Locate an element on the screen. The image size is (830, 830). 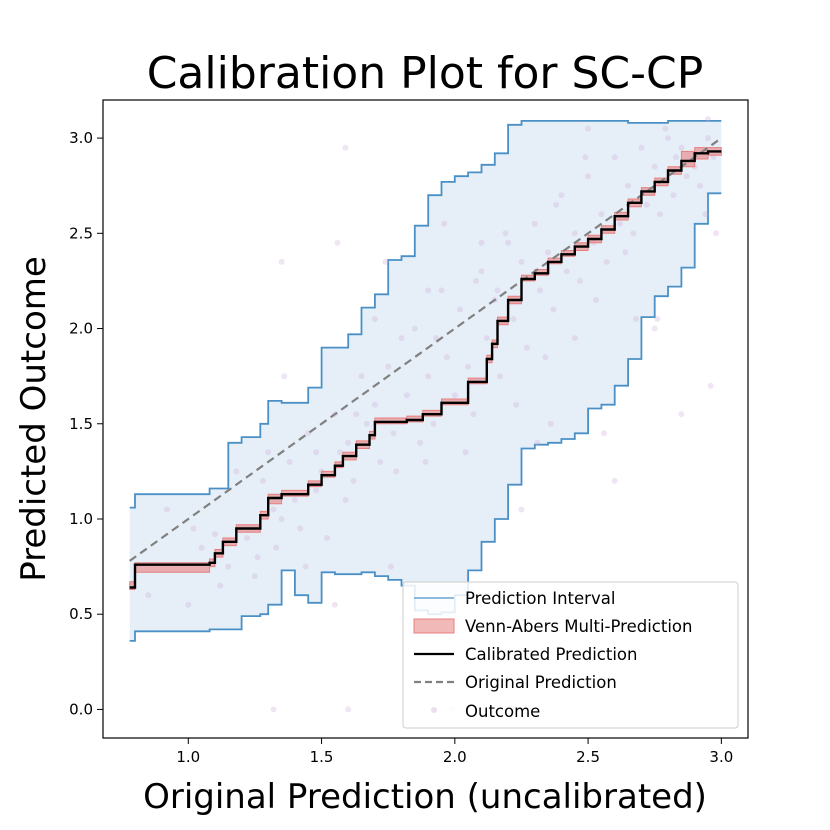
y-tick-label: 1.5 is located at coordinates (81, 424).